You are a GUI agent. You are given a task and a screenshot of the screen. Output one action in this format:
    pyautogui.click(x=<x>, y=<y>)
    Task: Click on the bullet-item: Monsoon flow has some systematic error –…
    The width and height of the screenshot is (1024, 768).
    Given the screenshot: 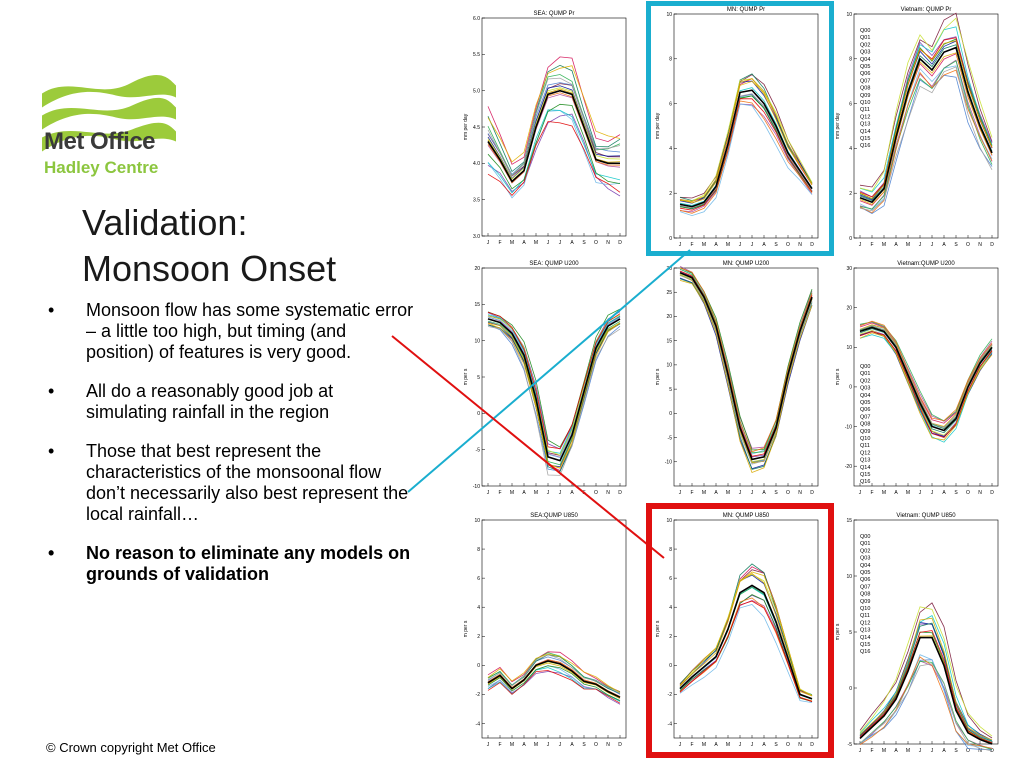 What is the action you would take?
    pyautogui.click(x=232, y=331)
    